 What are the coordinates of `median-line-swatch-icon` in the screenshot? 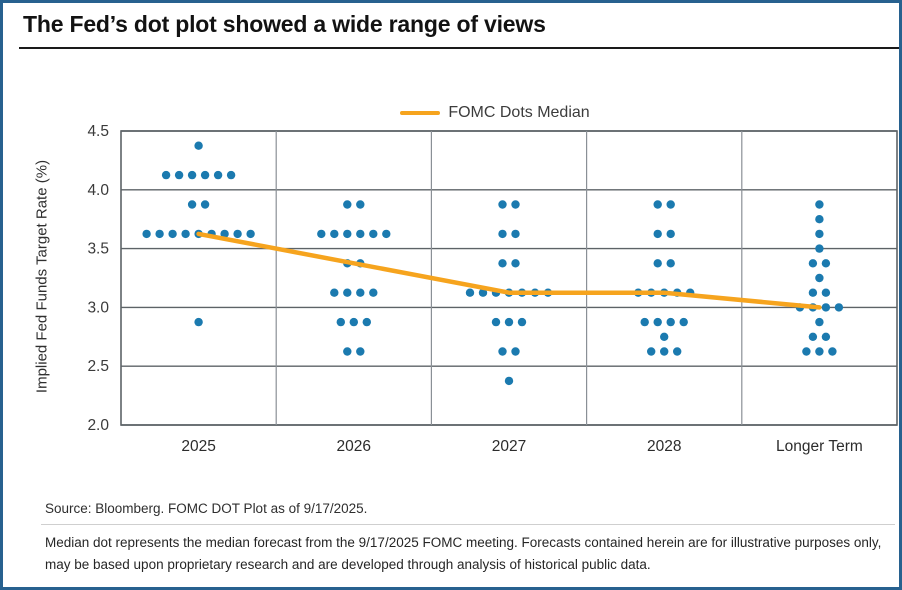 It's located at (420, 113).